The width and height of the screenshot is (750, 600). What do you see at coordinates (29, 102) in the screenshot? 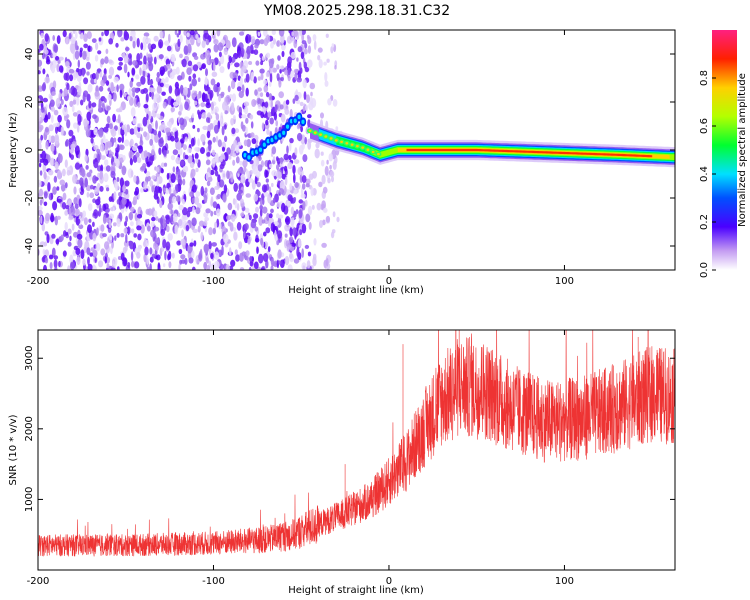
I see `spec-y-tick-label: 20` at bounding box center [29, 102].